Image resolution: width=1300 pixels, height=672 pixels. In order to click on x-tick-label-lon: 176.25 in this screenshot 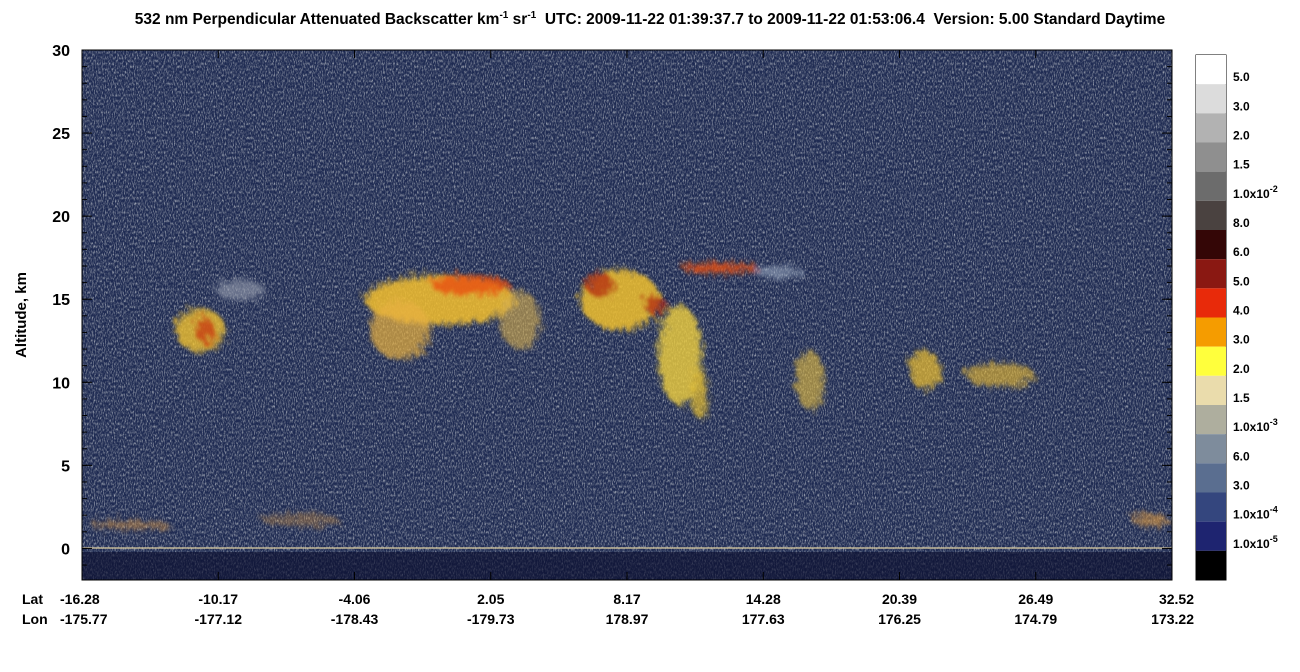, I will do `click(899, 619)`.